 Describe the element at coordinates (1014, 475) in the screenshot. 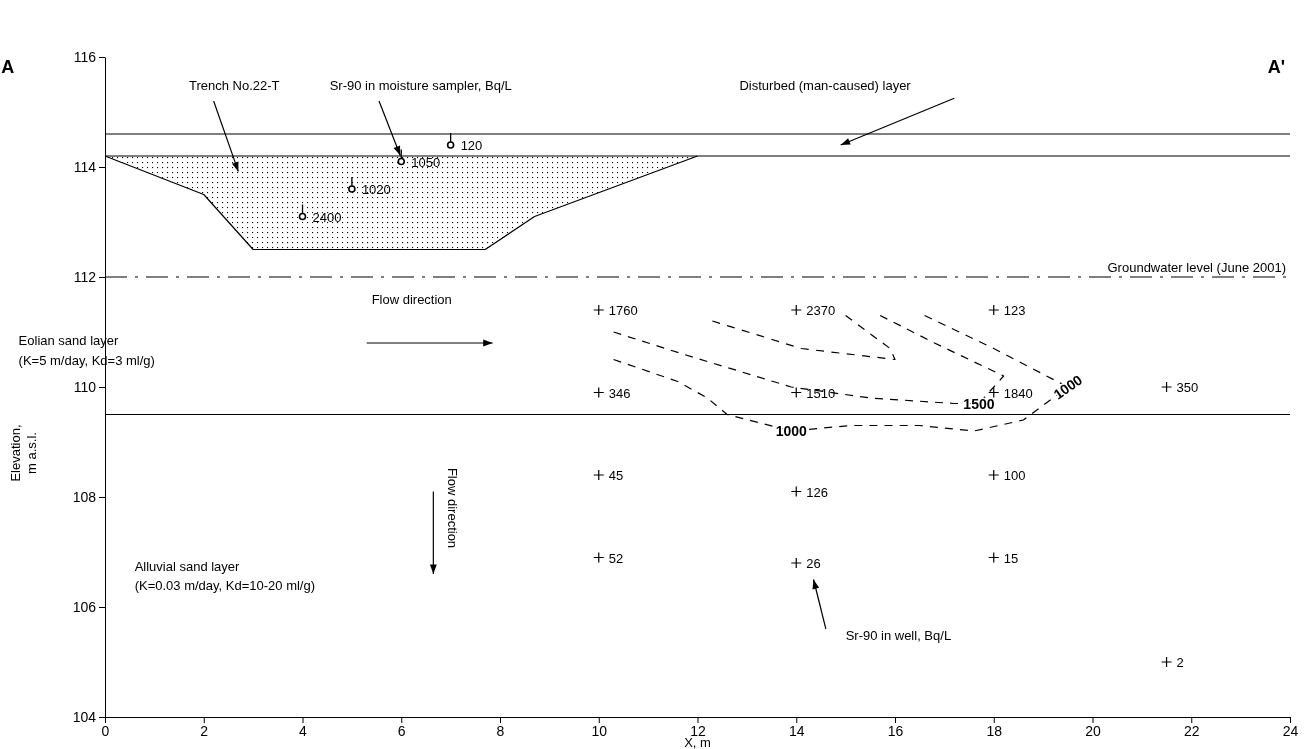

I see `annotation: 100` at that location.